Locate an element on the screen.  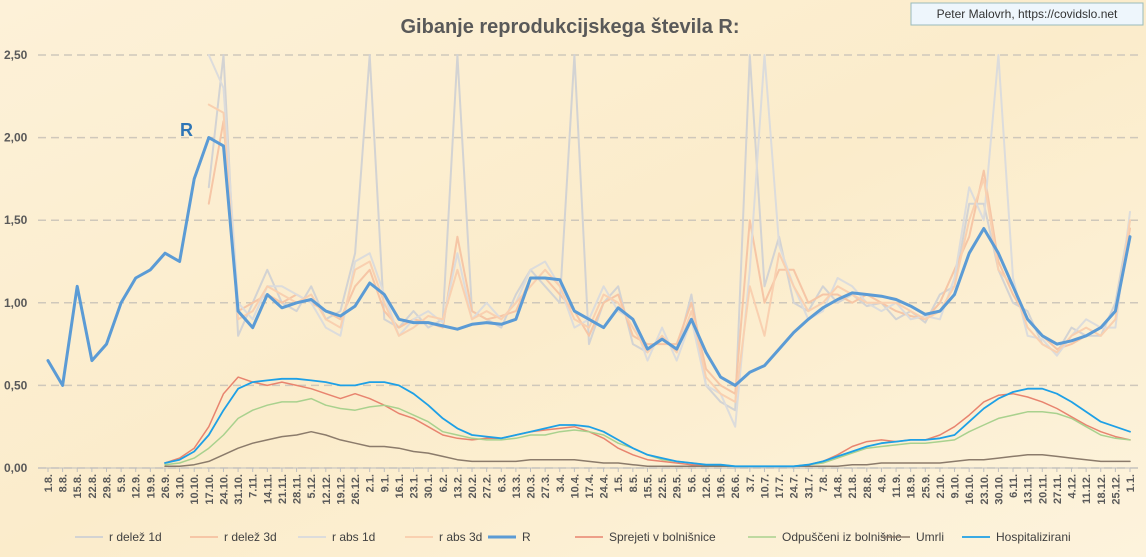
x-tick-label: 27.3. is located at coordinates (546, 486).